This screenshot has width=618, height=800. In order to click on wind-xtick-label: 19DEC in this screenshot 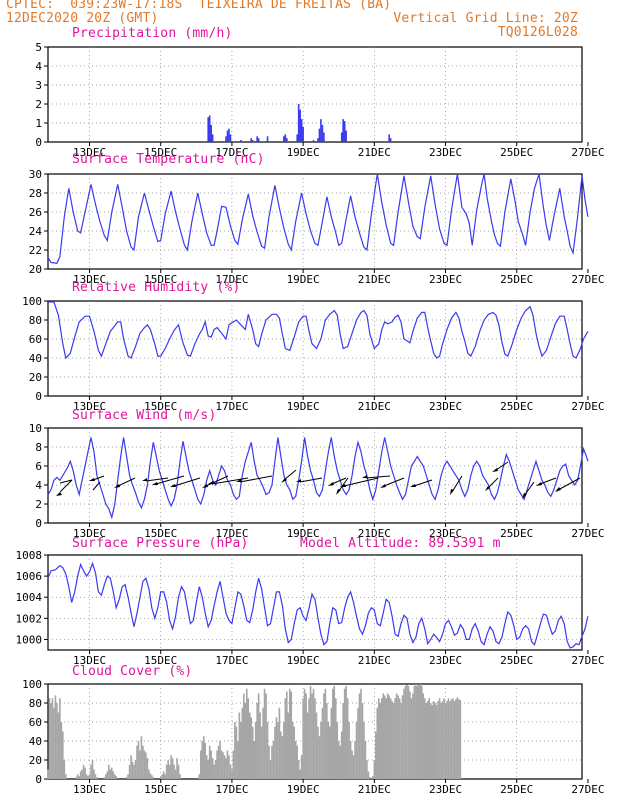, I will do `click(303, 533)`.